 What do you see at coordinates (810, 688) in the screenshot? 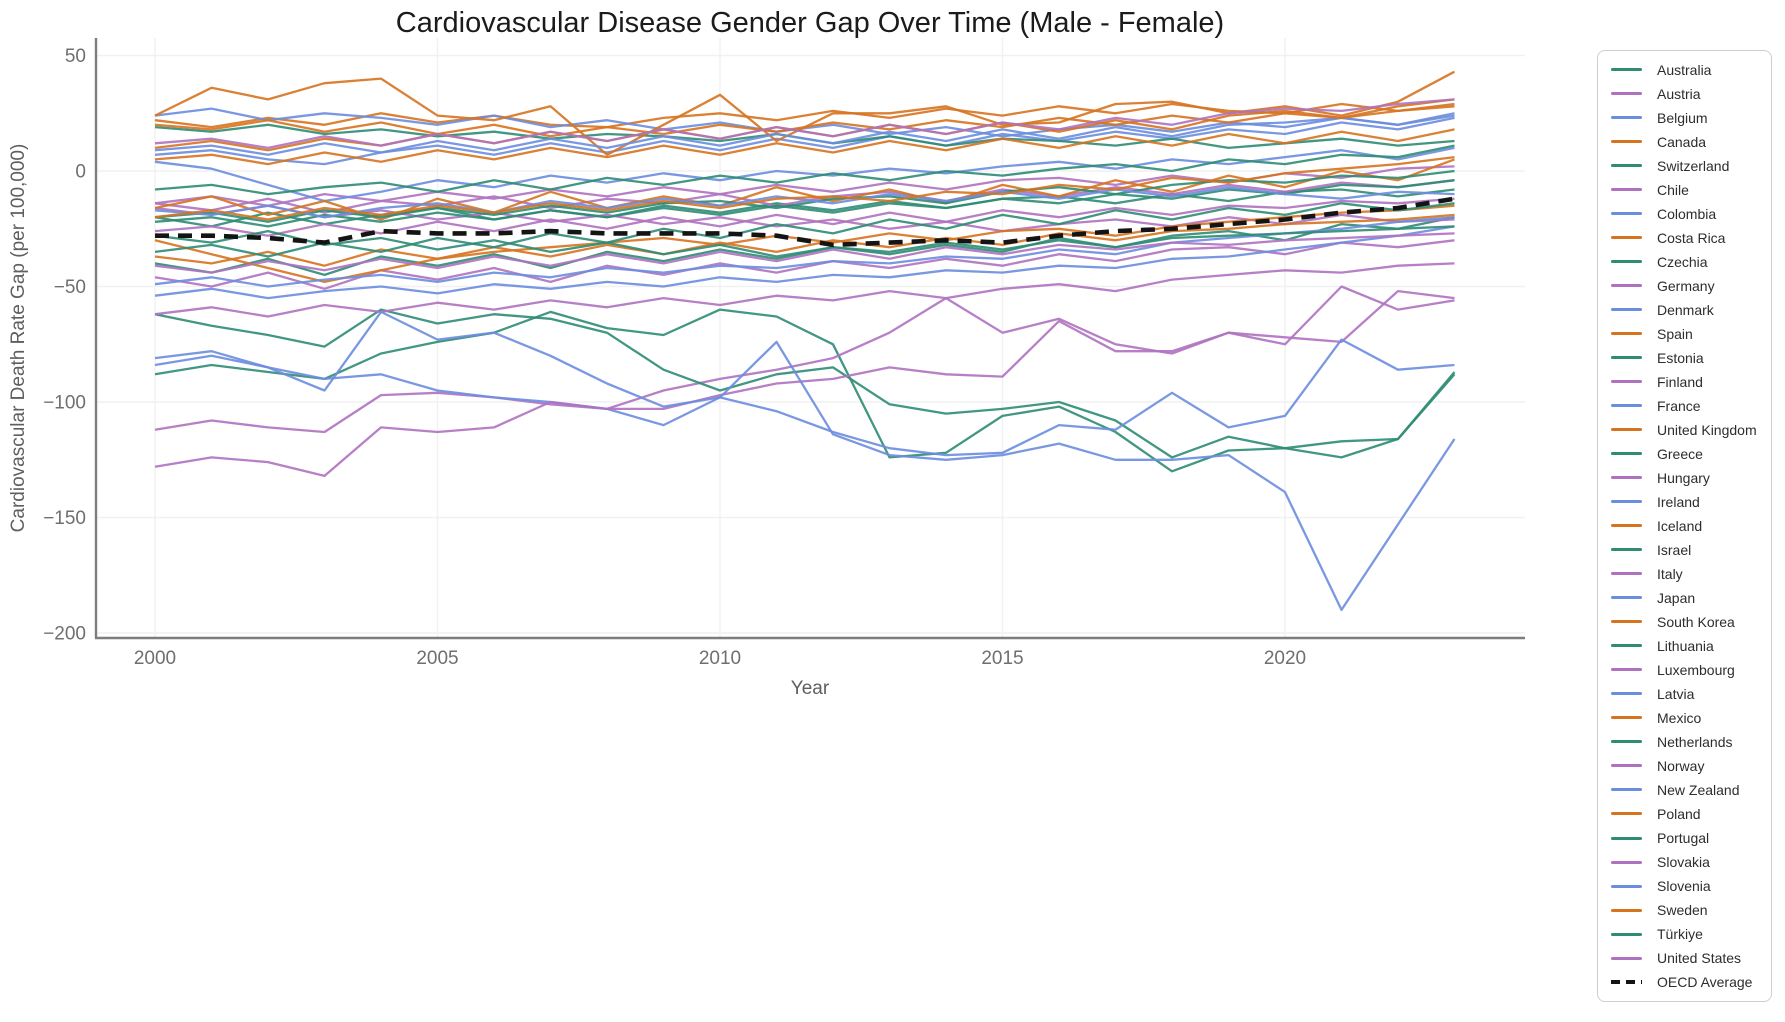
I see `x-axis-title: Year` at bounding box center [810, 688].